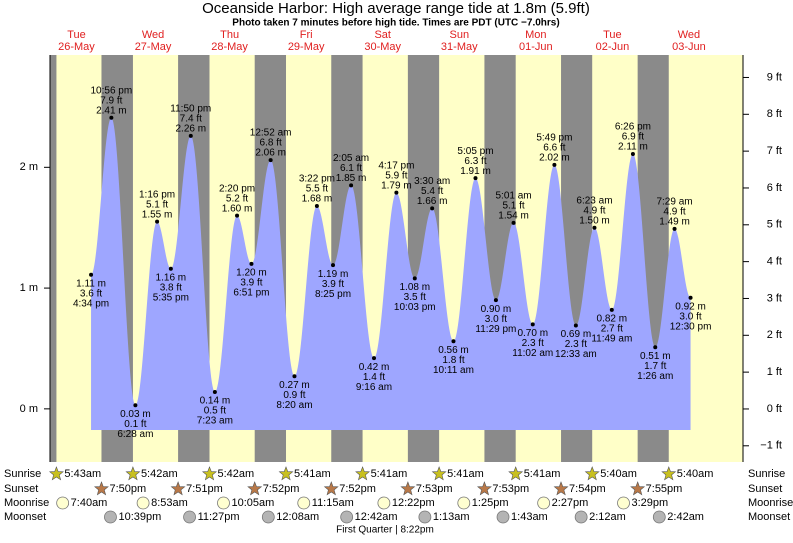  What do you see at coordinates (774, 225) in the screenshot?
I see `y2-tick-label: 5 ft` at bounding box center [774, 225].